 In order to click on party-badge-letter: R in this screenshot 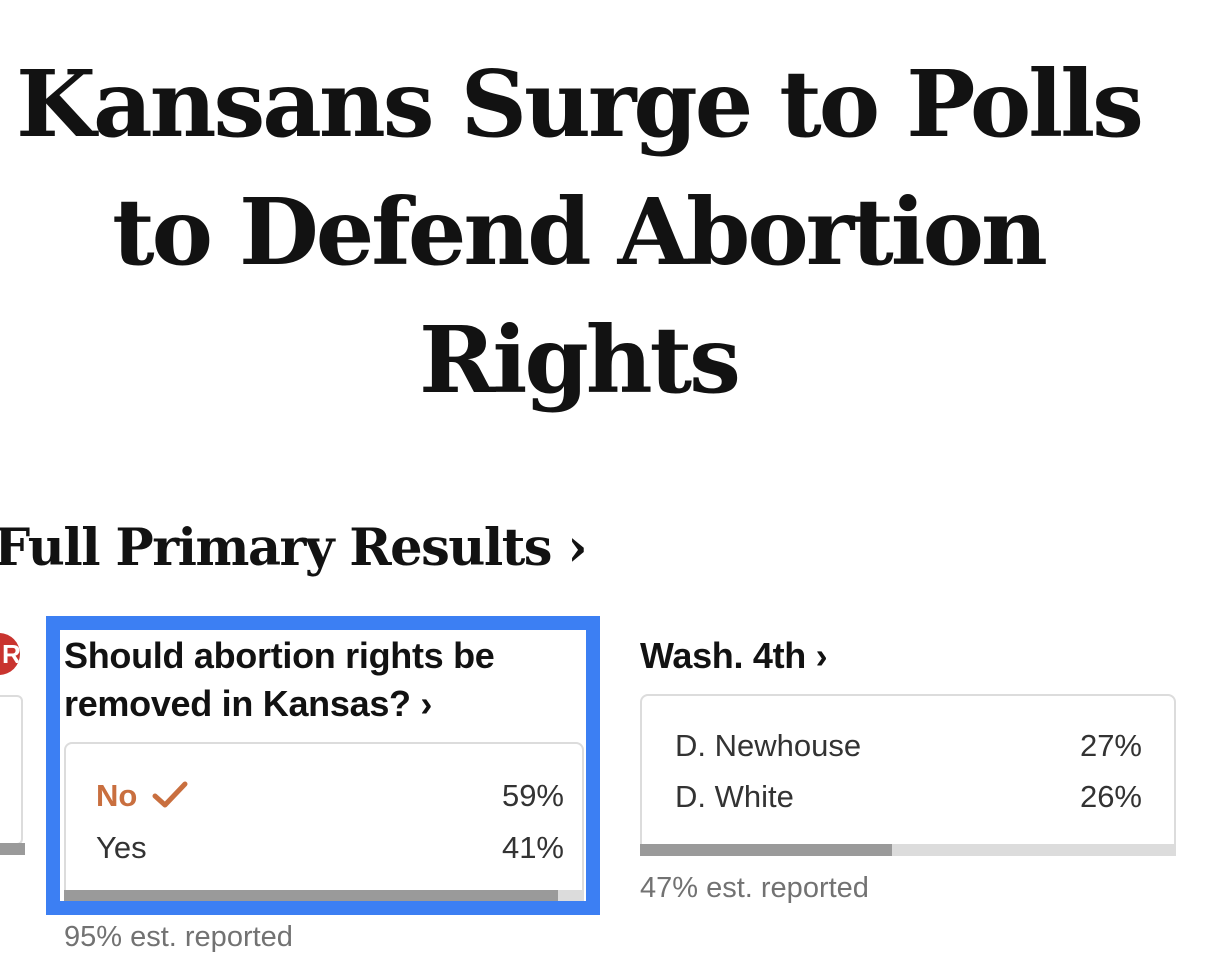, I will do `click(11, 654)`.